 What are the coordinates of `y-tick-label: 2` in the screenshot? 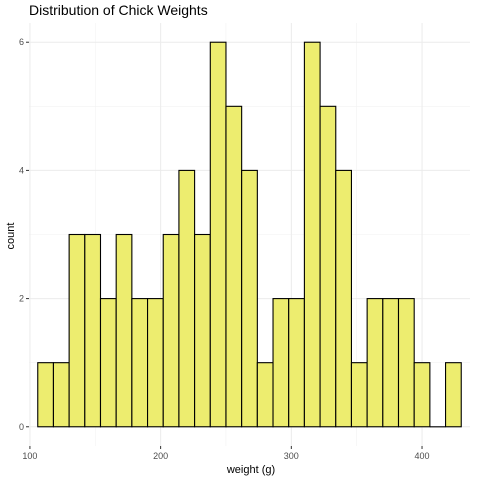 It's located at (21, 299).